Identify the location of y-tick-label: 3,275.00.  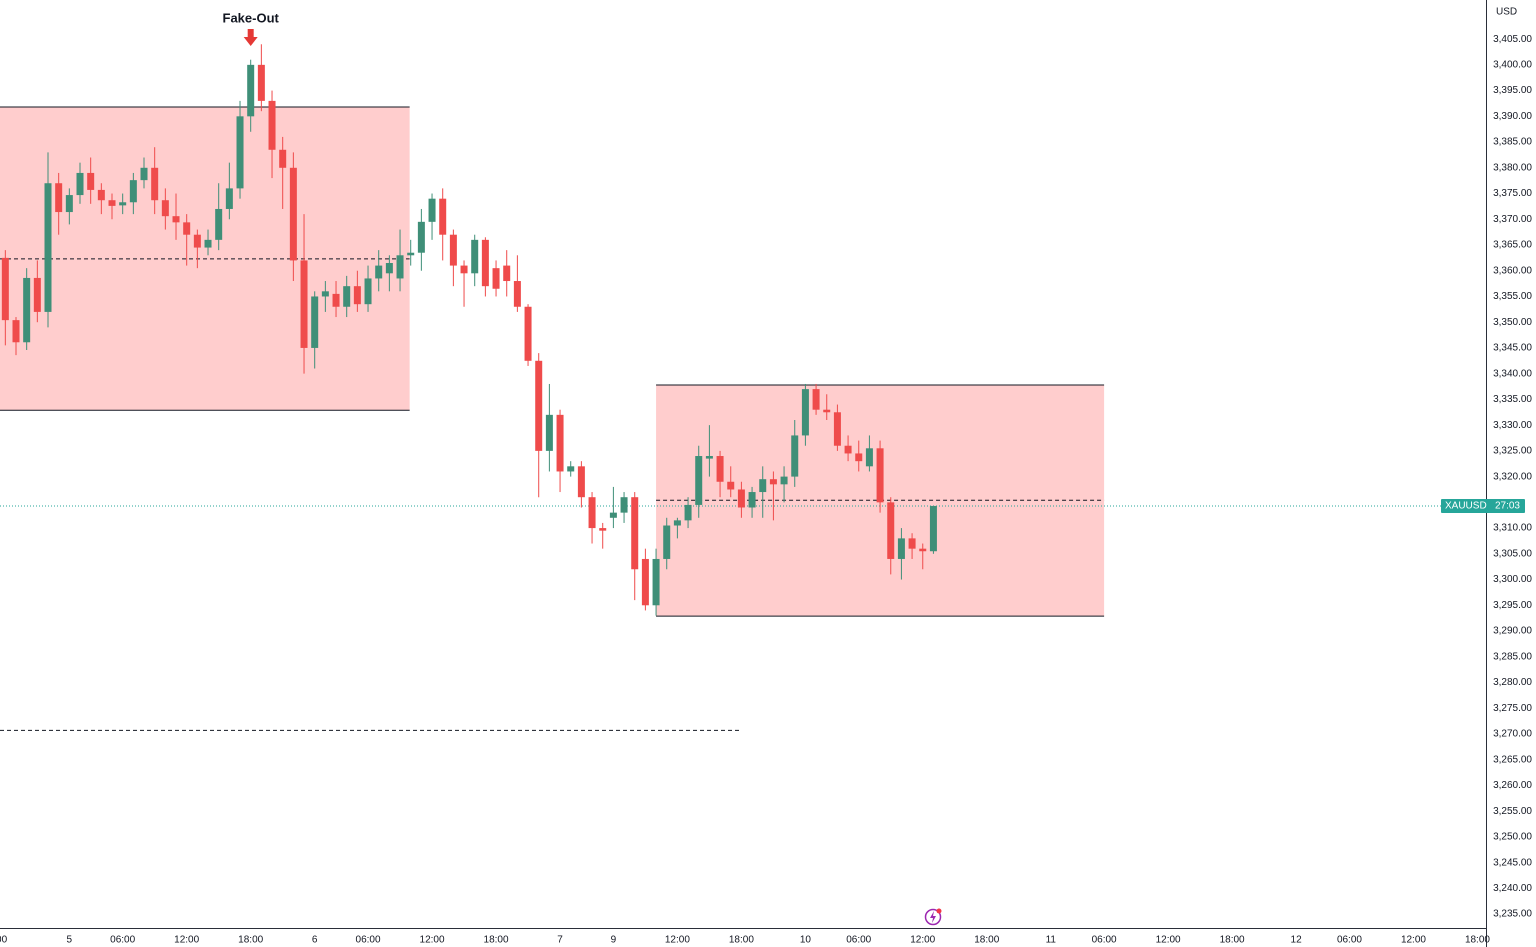
(1512, 708).